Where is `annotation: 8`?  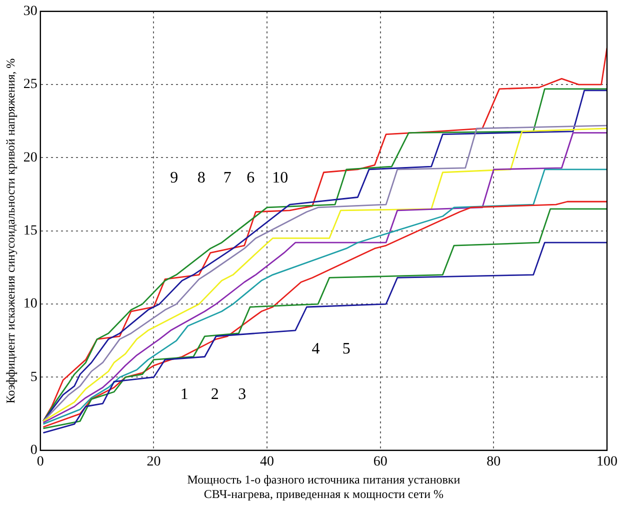 annotation: 8 is located at coordinates (201, 177).